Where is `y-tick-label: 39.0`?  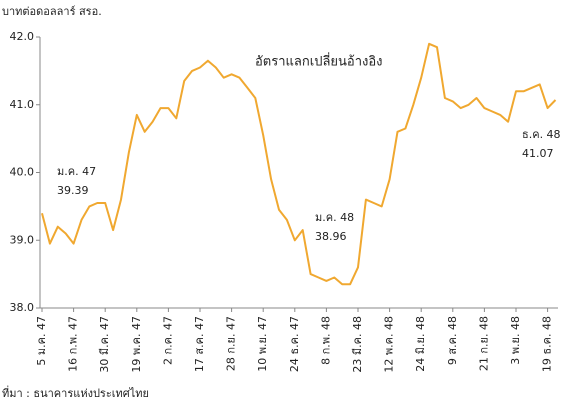 y-tick-label: 39.0 is located at coordinates (22, 239).